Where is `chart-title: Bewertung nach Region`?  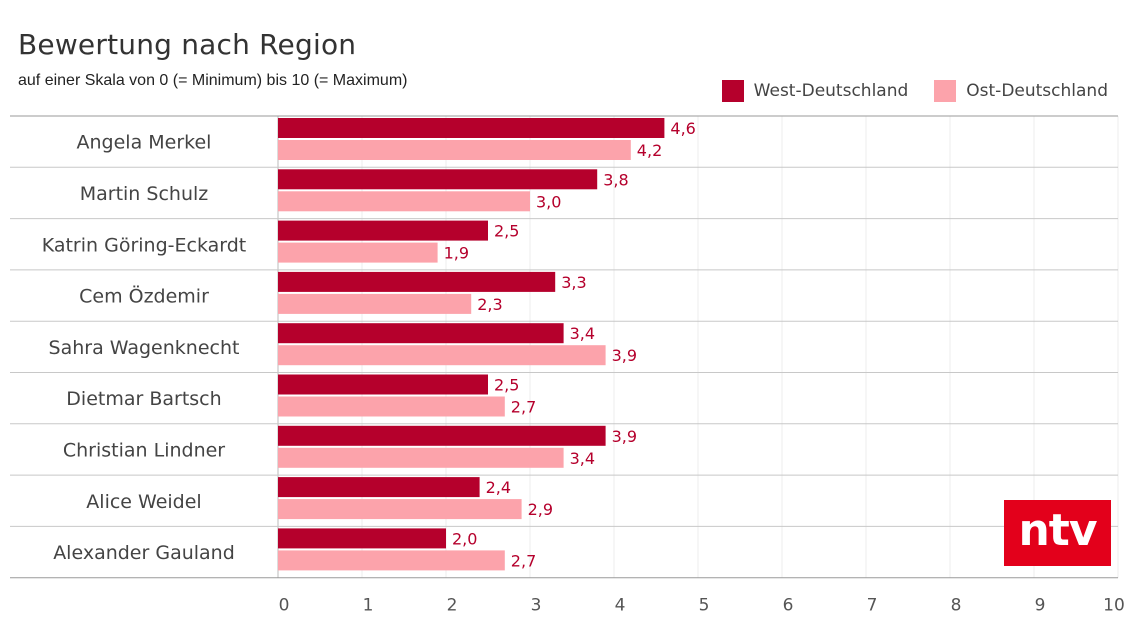
chart-title: Bewertung nach Region is located at coordinates (187, 44).